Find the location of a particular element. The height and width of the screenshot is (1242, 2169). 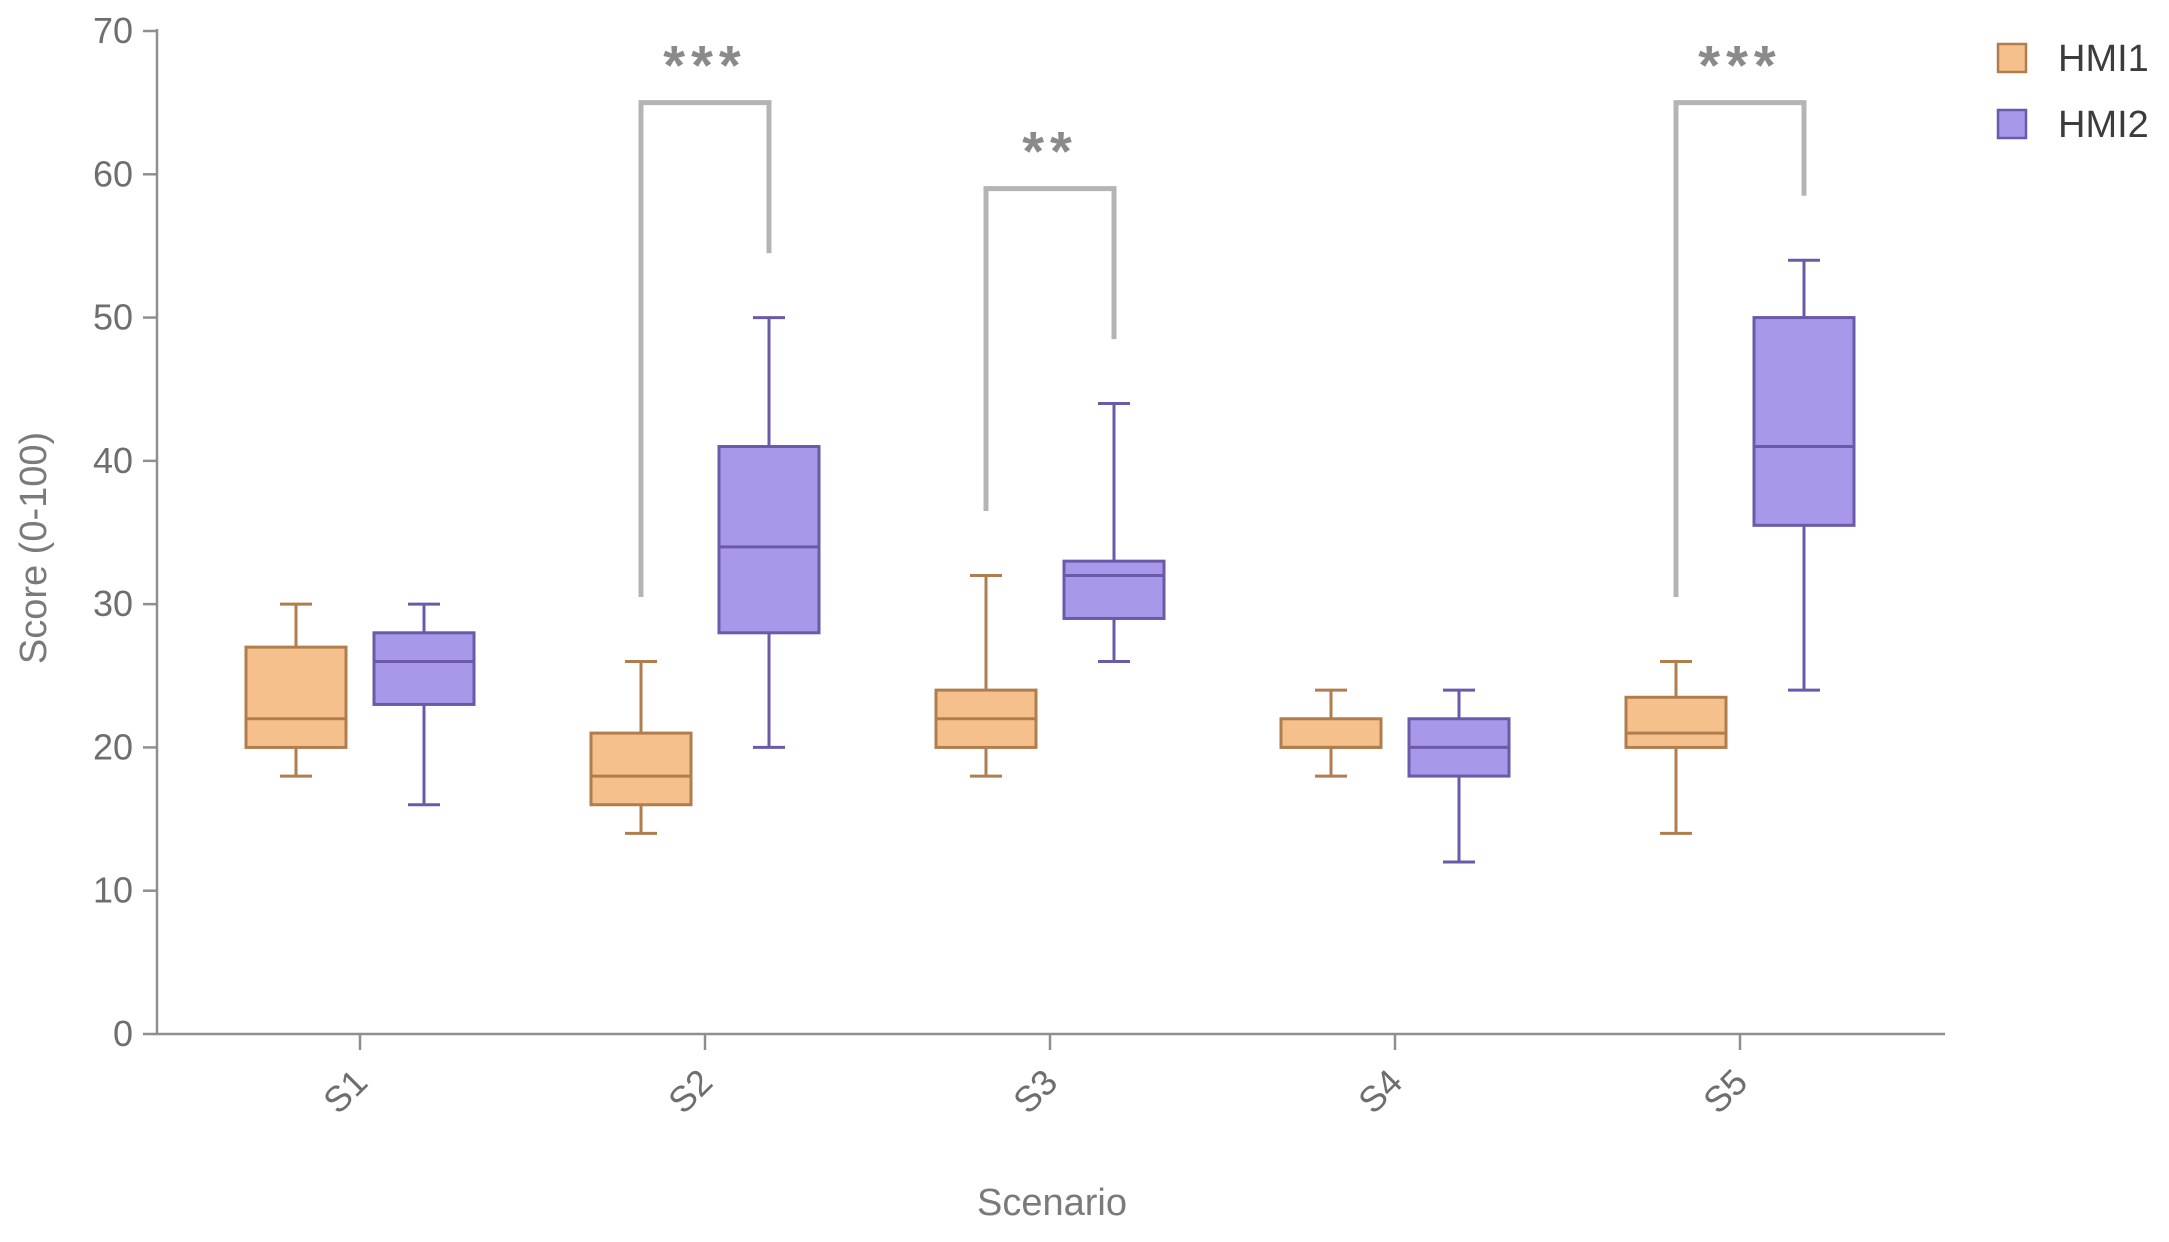

x-tick-label: S2 is located at coordinates (690, 1091).